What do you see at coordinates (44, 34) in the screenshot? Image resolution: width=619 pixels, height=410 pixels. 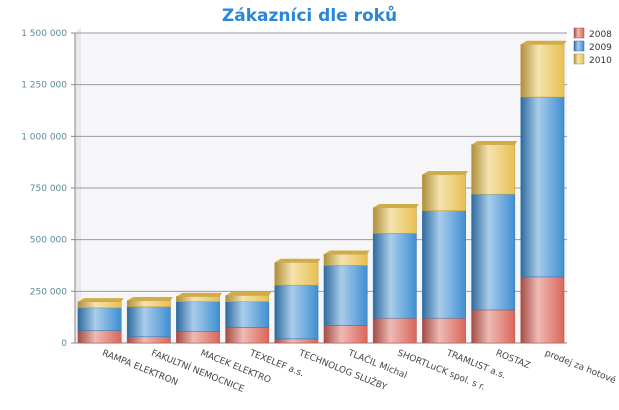 I see `y-tick-label: 1 500 000` at bounding box center [44, 34].